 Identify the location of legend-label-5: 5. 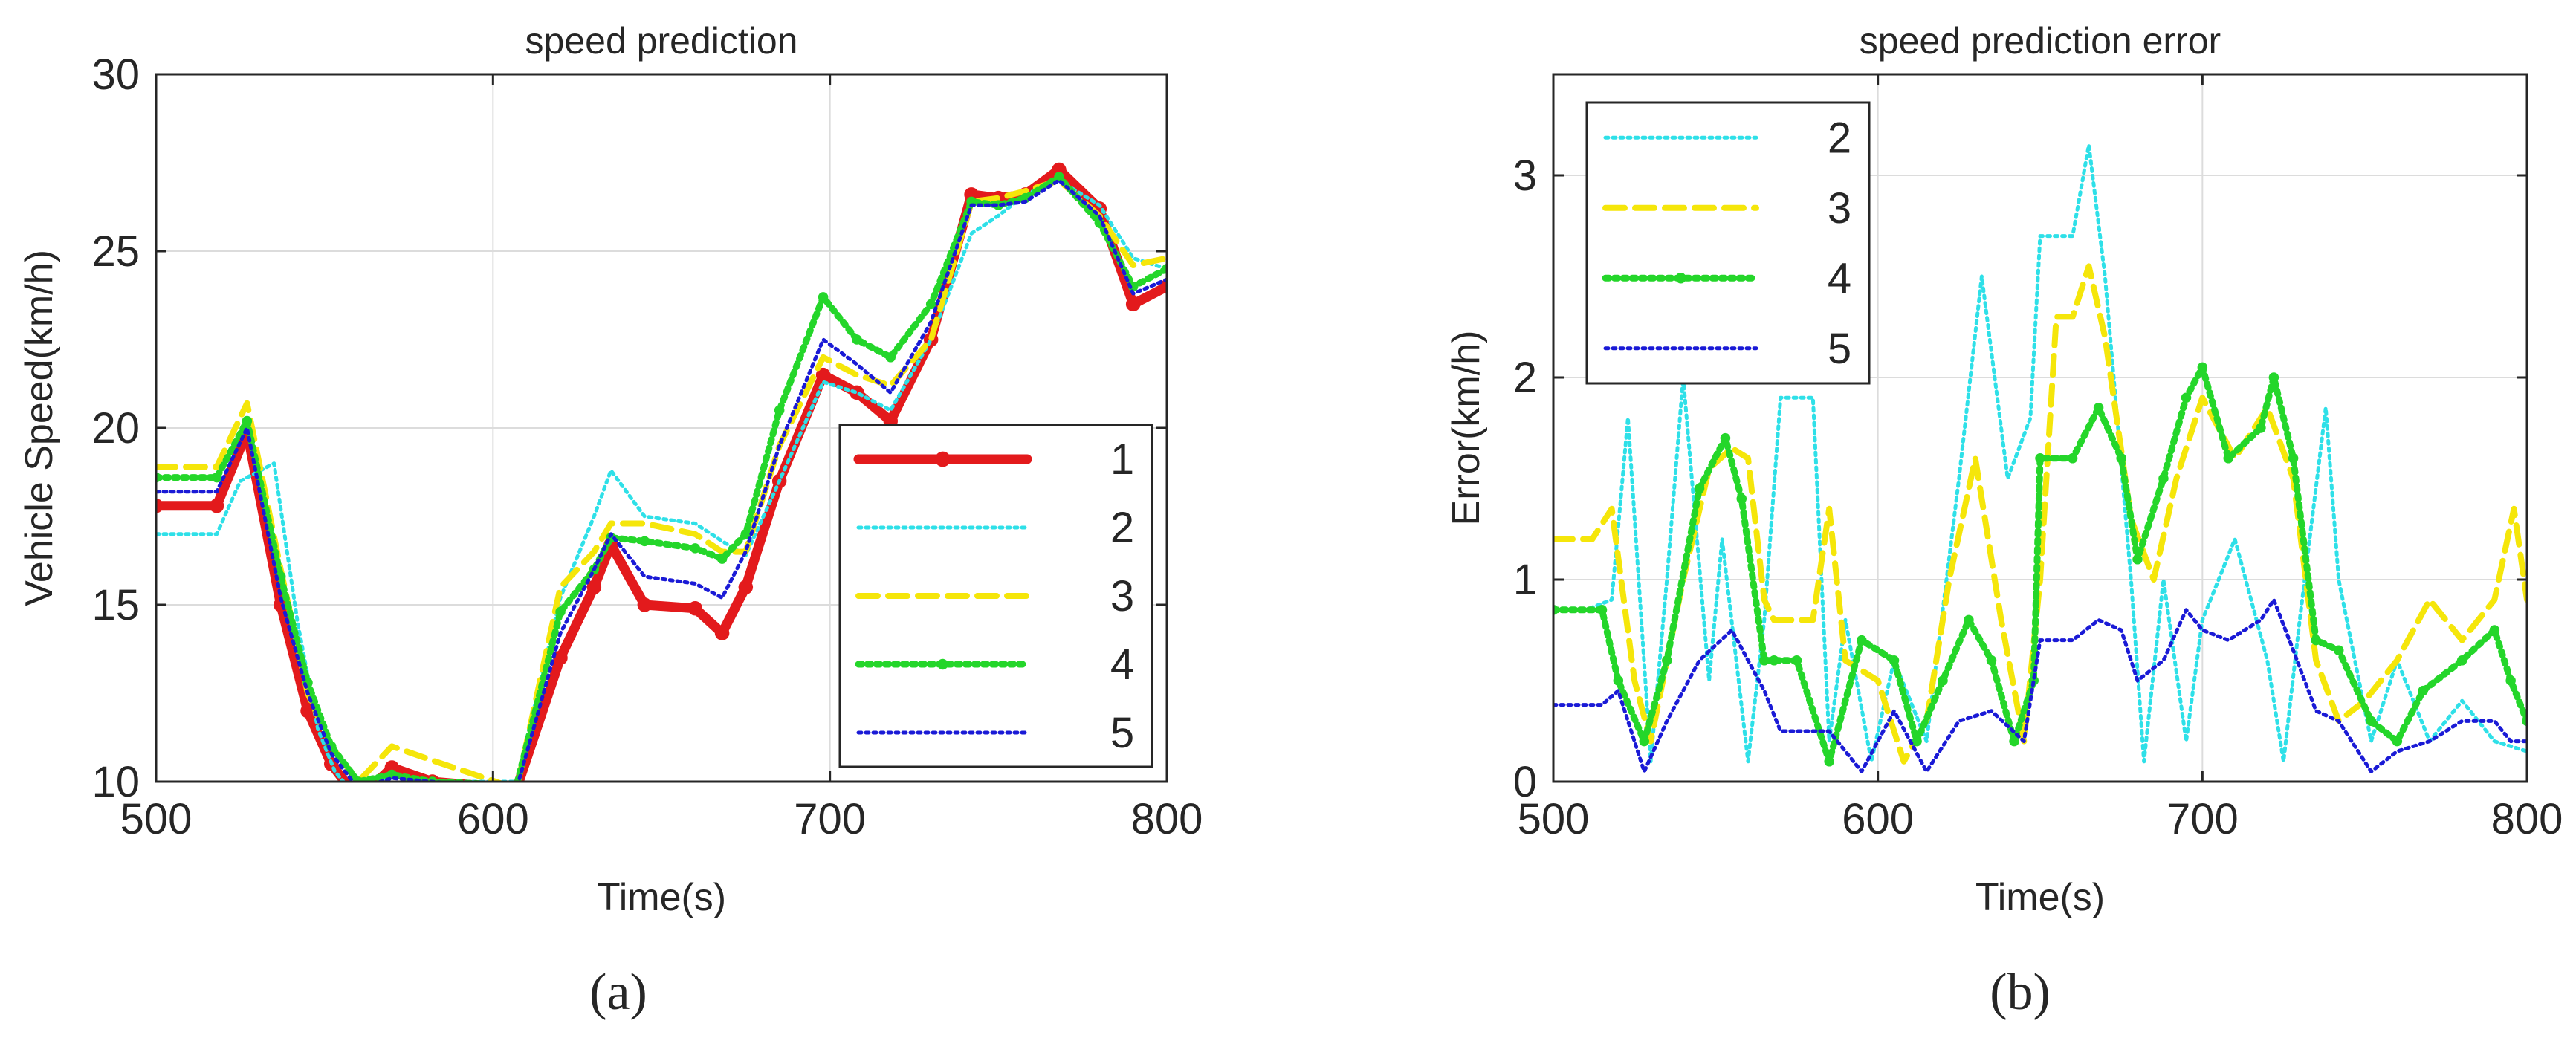
(1840, 349).